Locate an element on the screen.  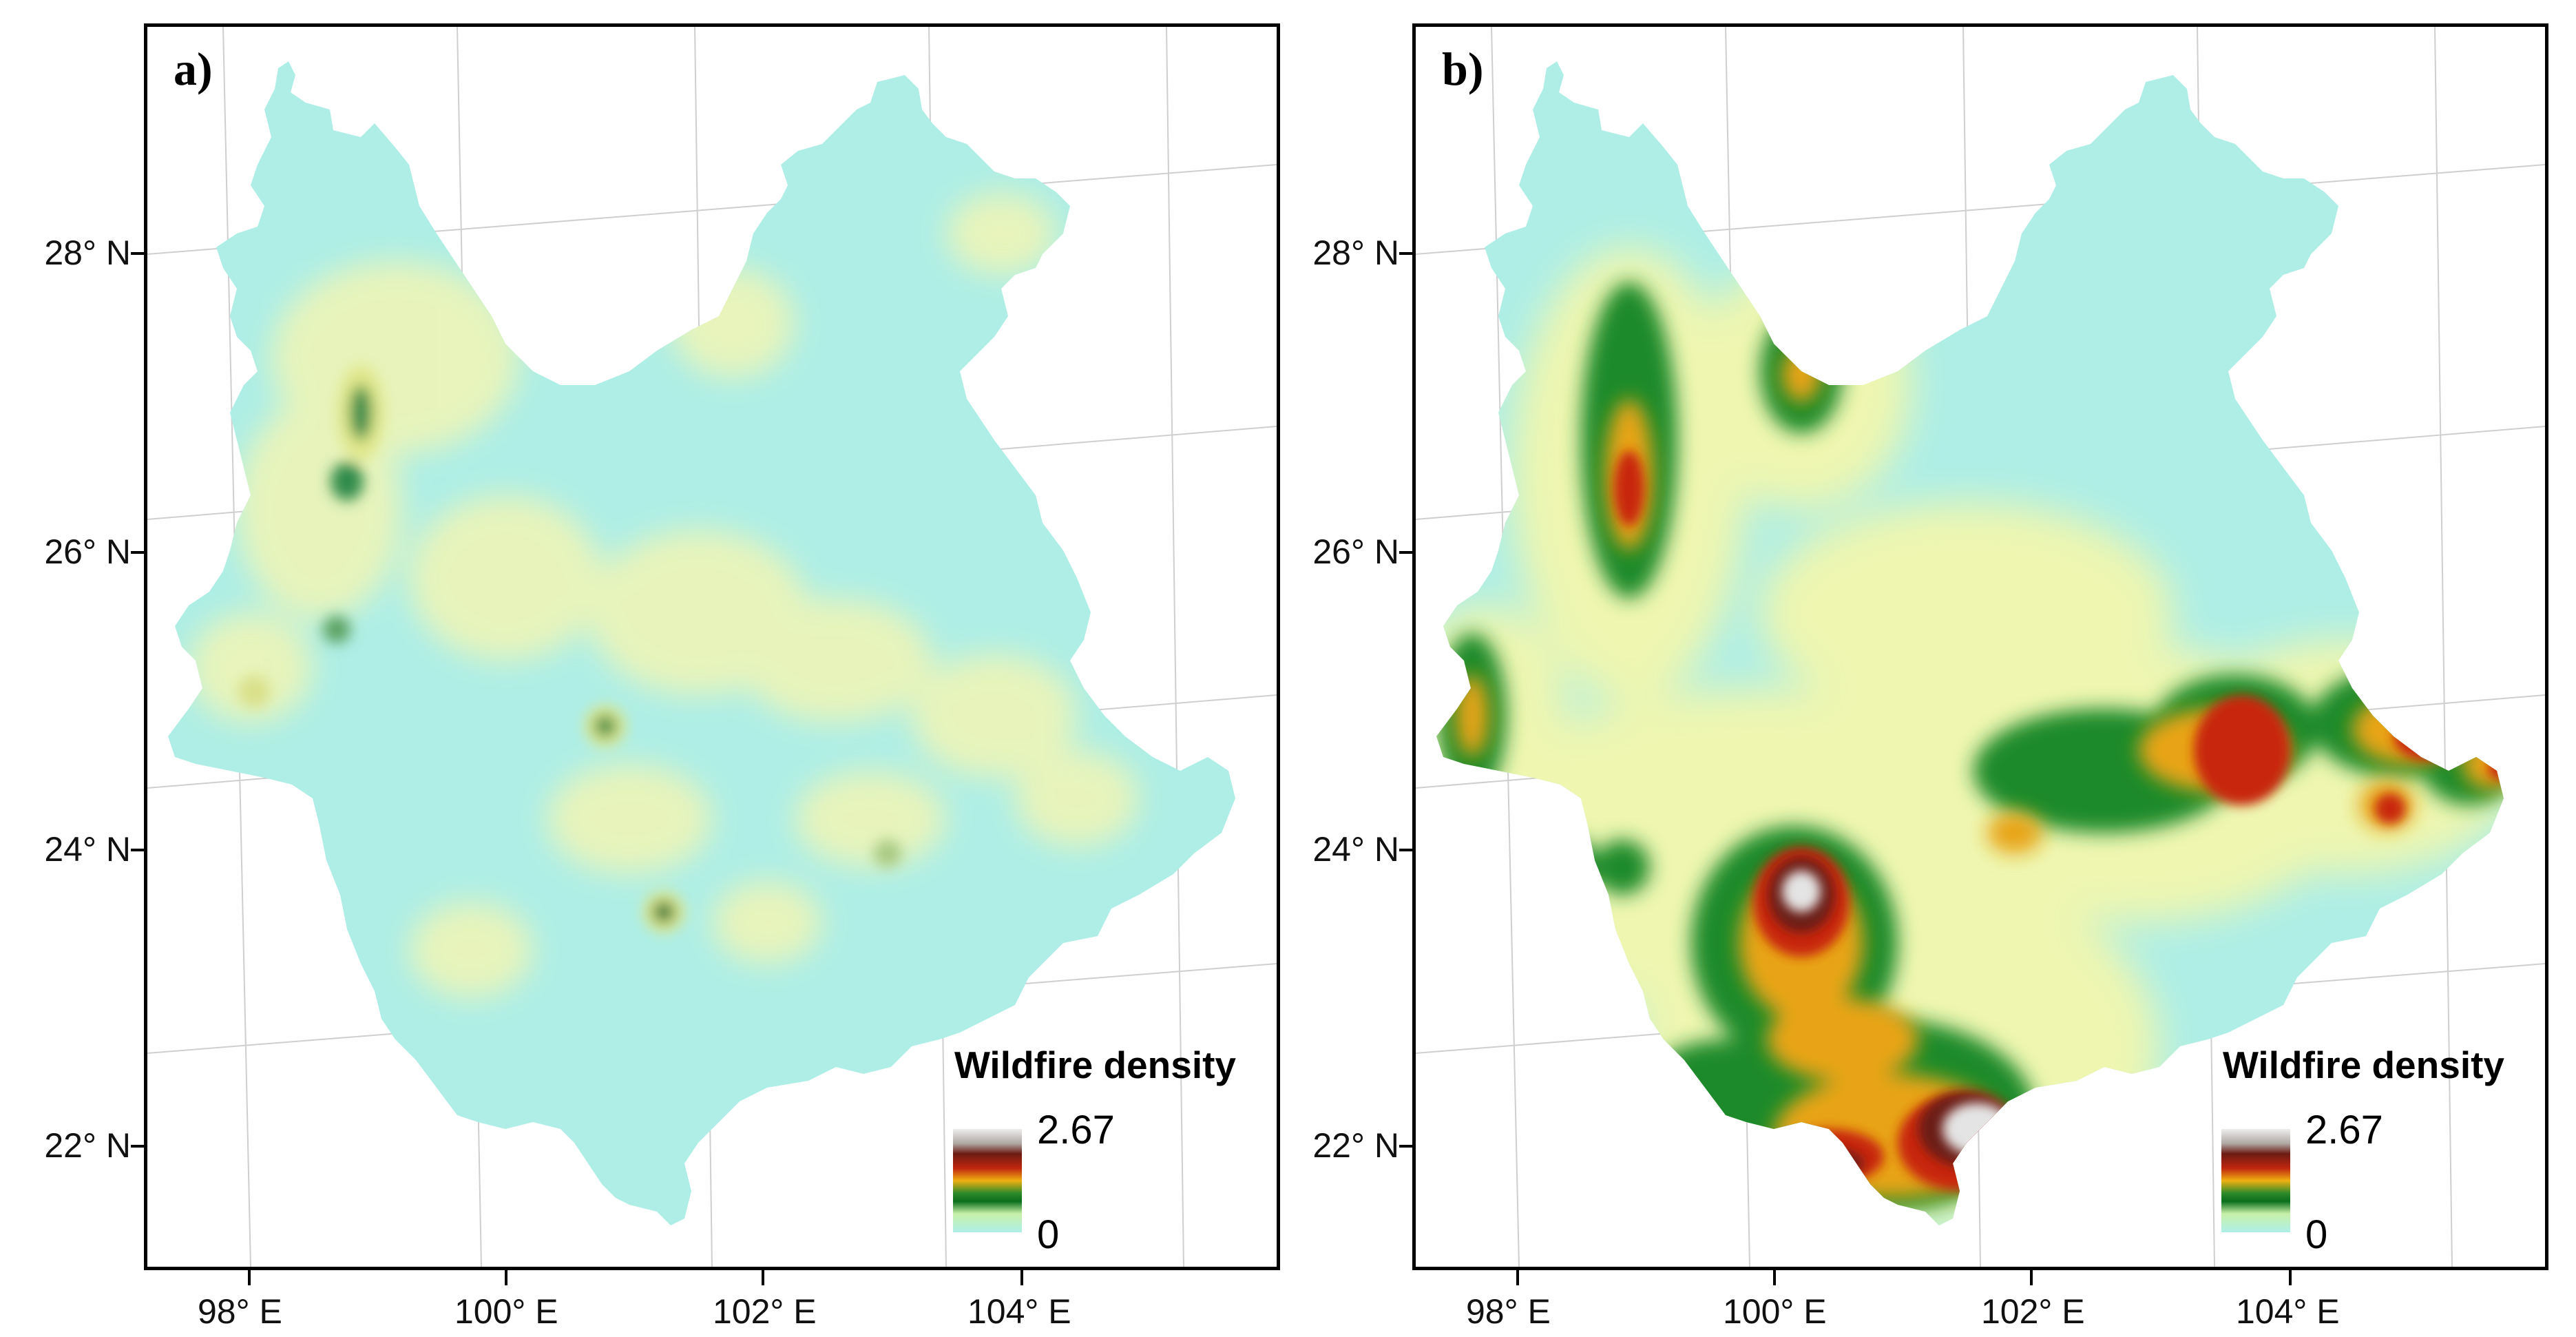
lat-label-a-28: 28° N is located at coordinates (87, 253).